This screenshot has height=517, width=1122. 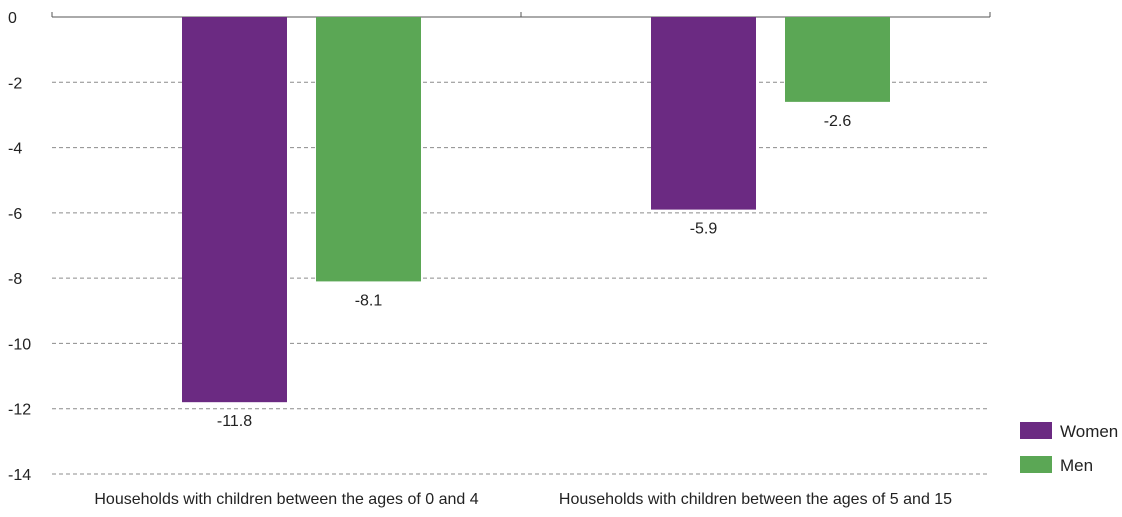 I want to click on y-tick-label: -8, so click(x=15, y=279).